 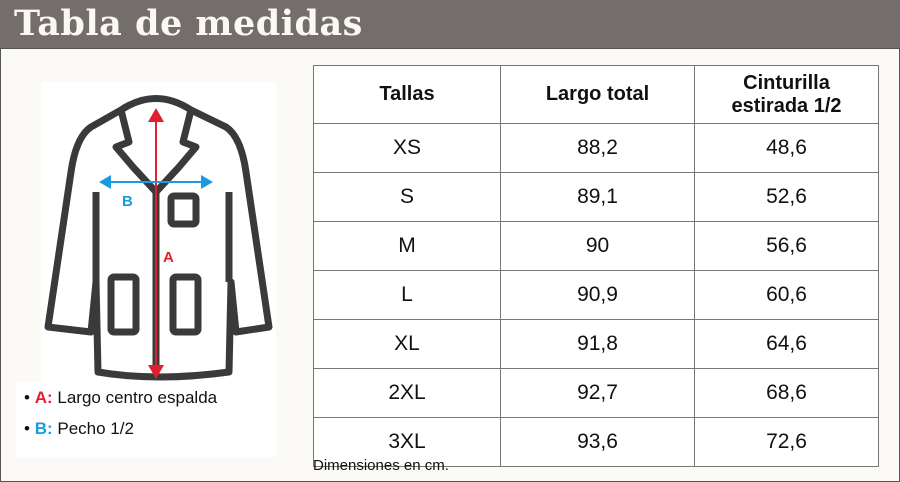 What do you see at coordinates (407, 295) in the screenshot?
I see `table-cell: L` at bounding box center [407, 295].